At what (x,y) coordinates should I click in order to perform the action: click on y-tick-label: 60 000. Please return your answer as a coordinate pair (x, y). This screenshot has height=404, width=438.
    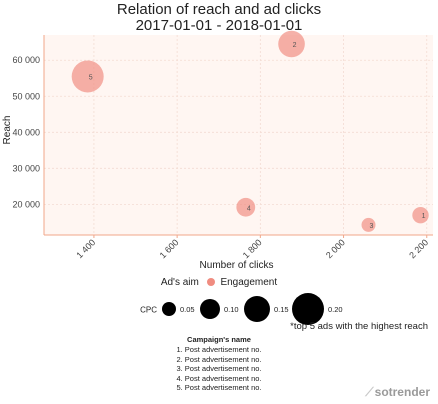
    Looking at the image, I should click on (26, 60).